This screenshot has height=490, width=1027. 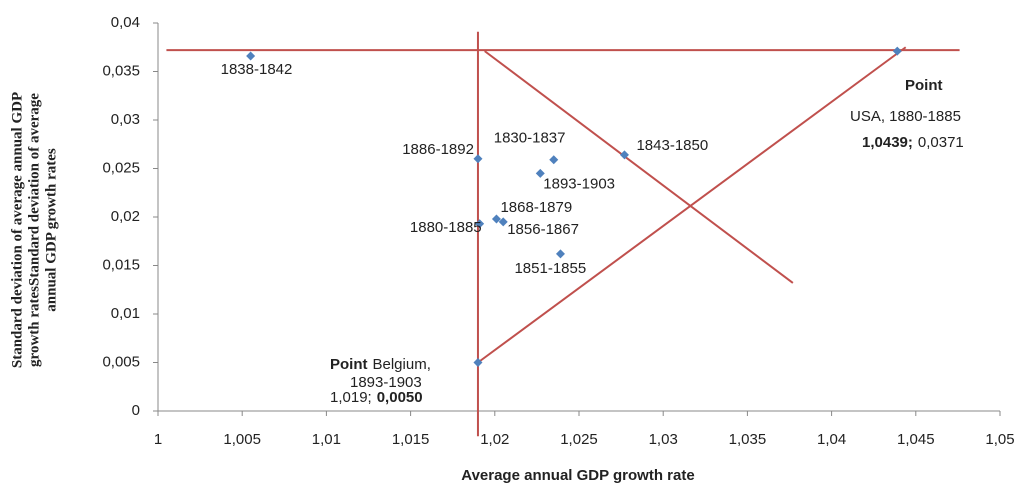 I want to click on x-tick-label: 1,02, so click(x=494, y=439).